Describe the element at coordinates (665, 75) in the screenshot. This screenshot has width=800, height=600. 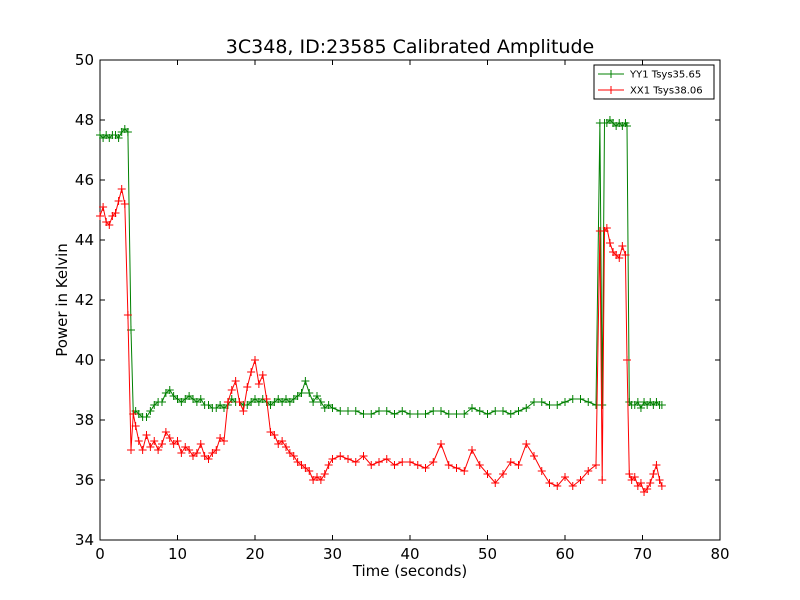
I see `legend-label-yy1: YY1 Tsys35.65` at that location.